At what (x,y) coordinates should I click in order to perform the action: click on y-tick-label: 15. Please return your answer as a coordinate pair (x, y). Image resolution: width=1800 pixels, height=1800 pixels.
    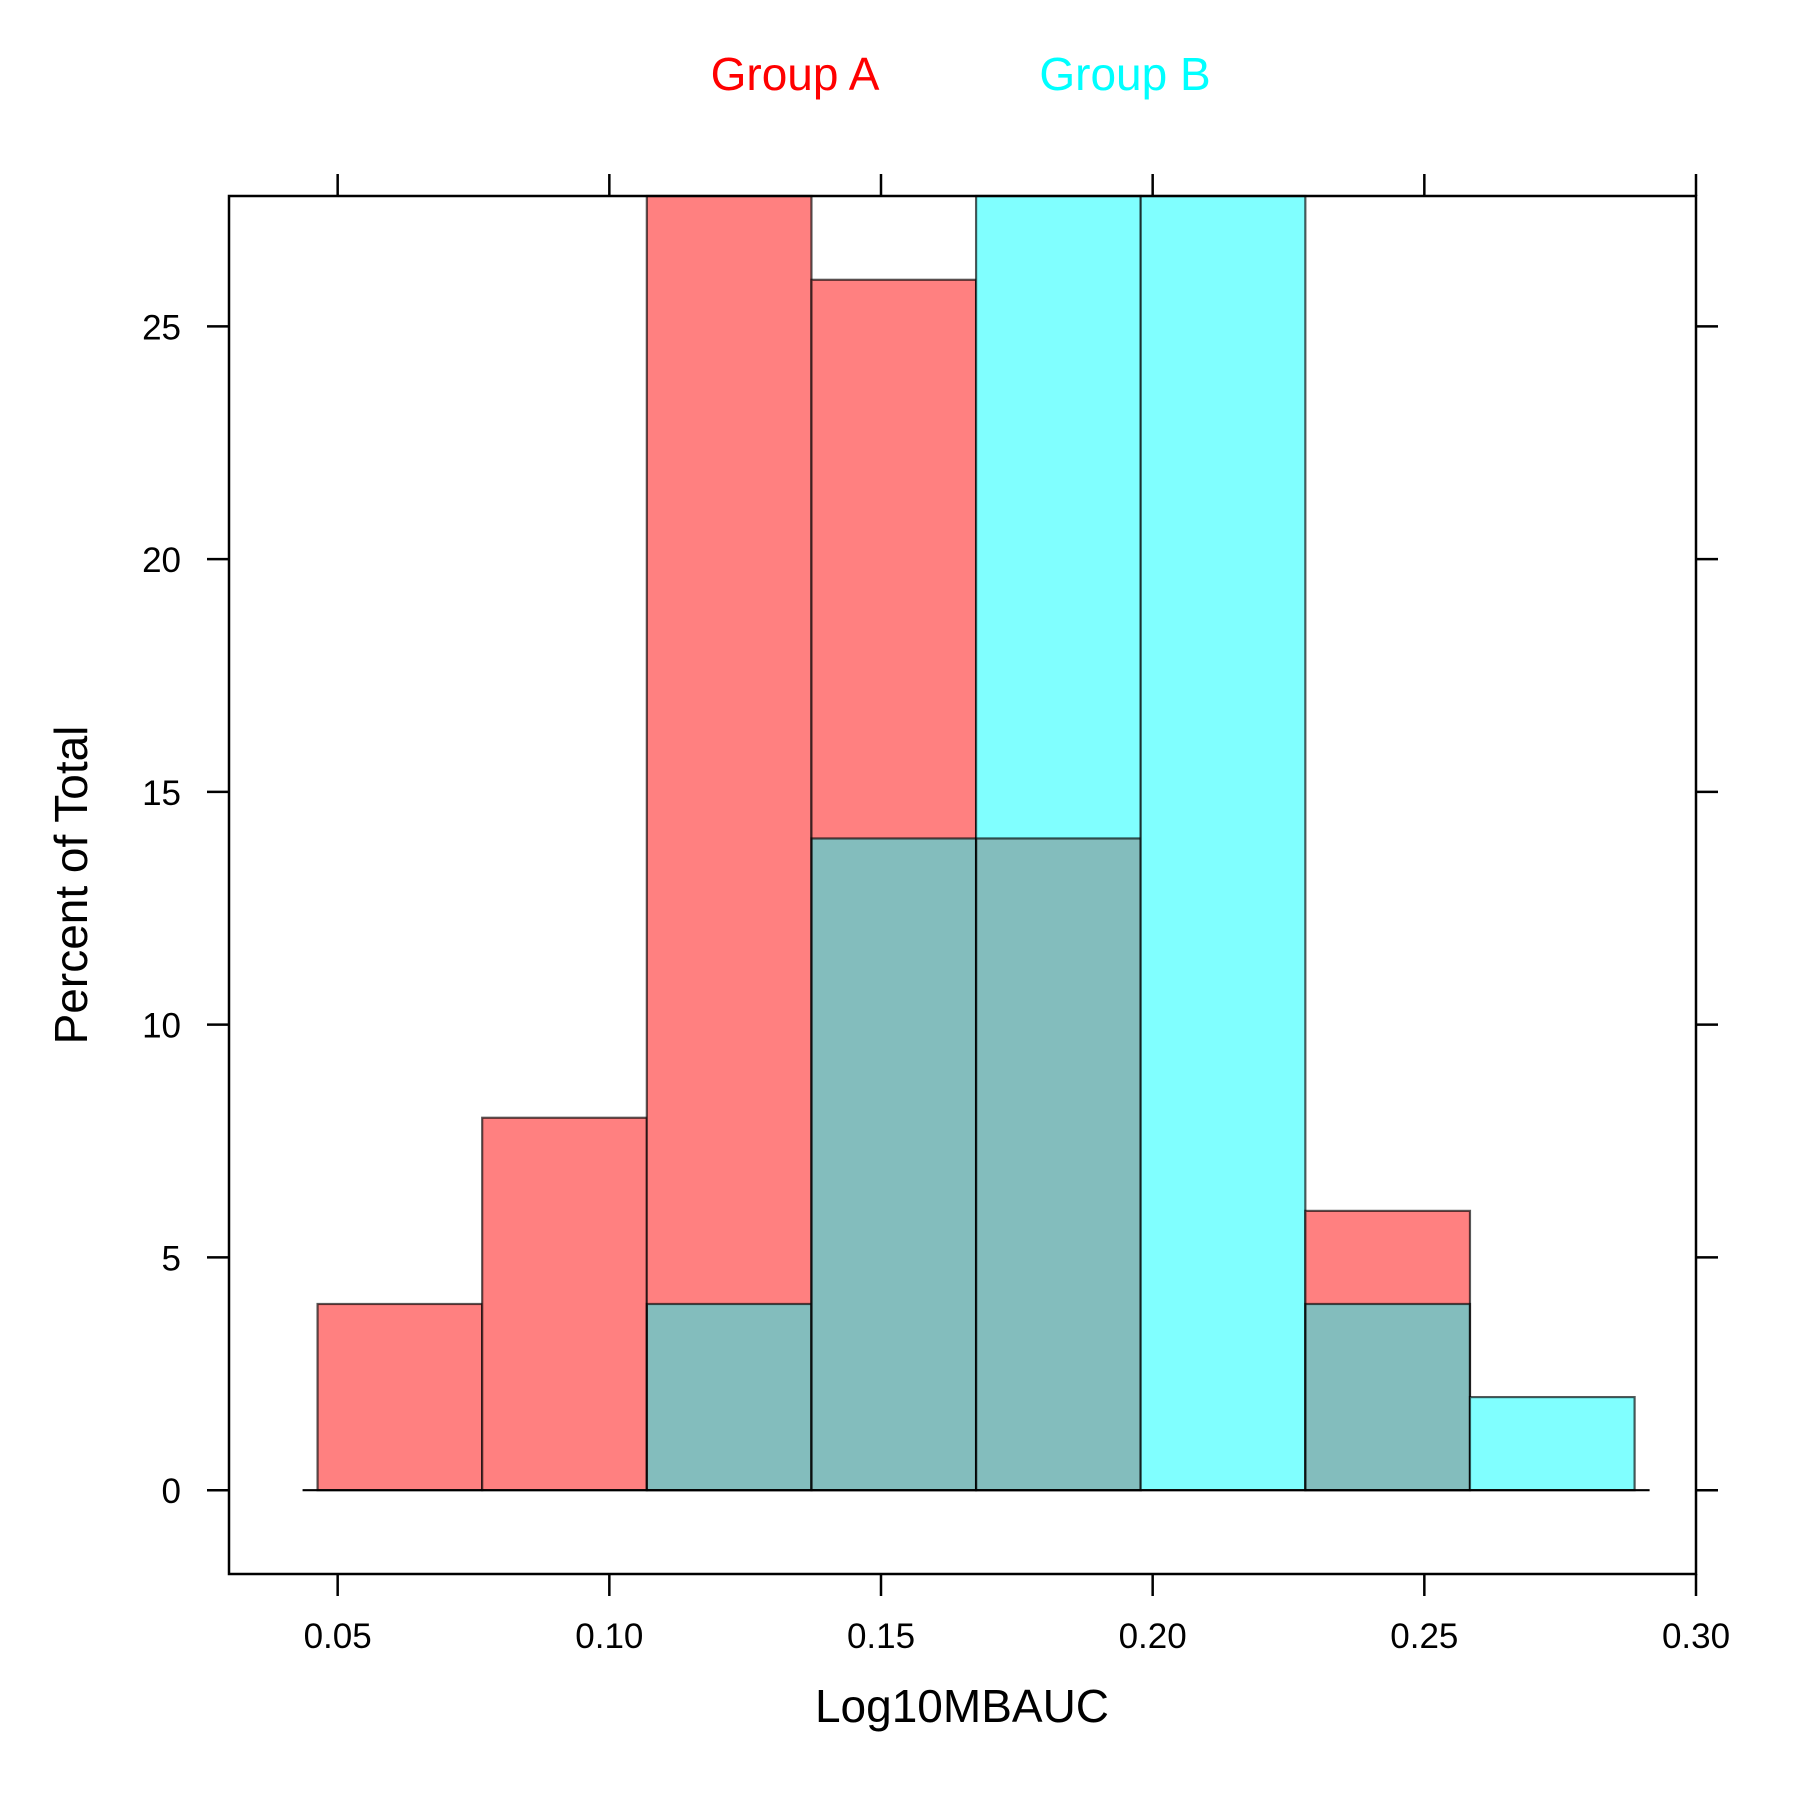
    Looking at the image, I should click on (161, 793).